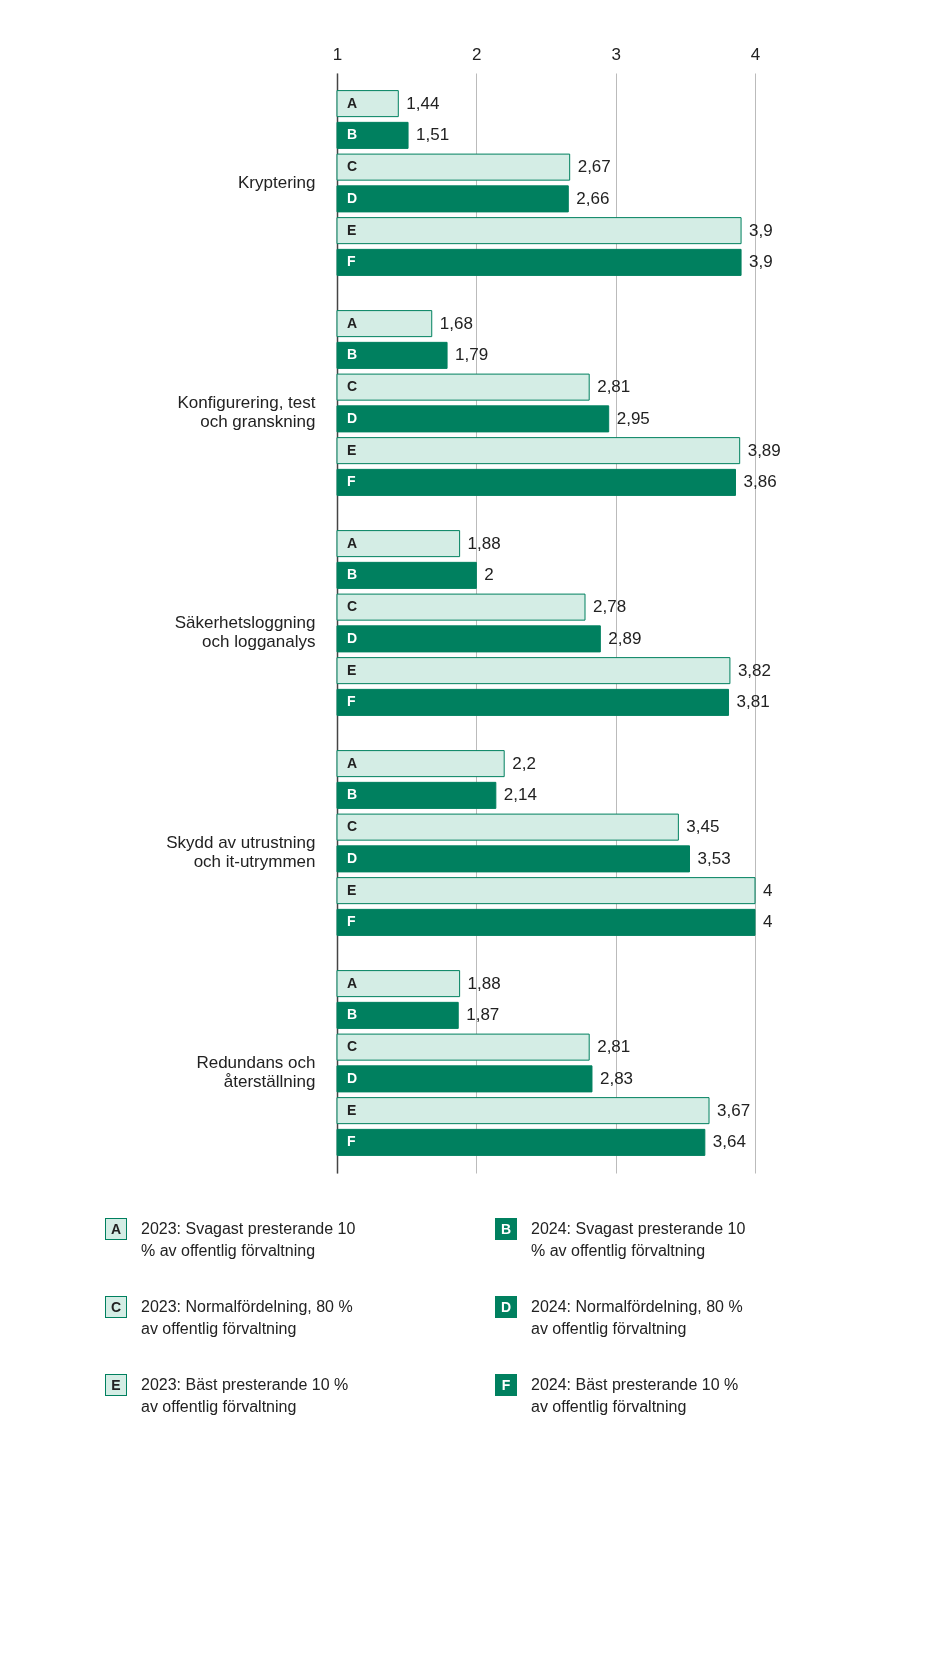  Describe the element at coordinates (249, 1240) in the screenshot. I see `legend-label: 2023: Svagast presterande 10 % av offentlig förvaltning` at that location.